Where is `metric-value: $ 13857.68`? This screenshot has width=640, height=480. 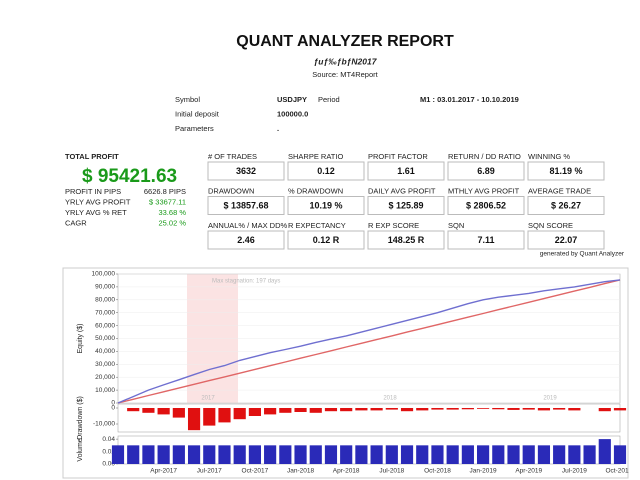 metric-value: $ 13857.68 is located at coordinates (245, 205).